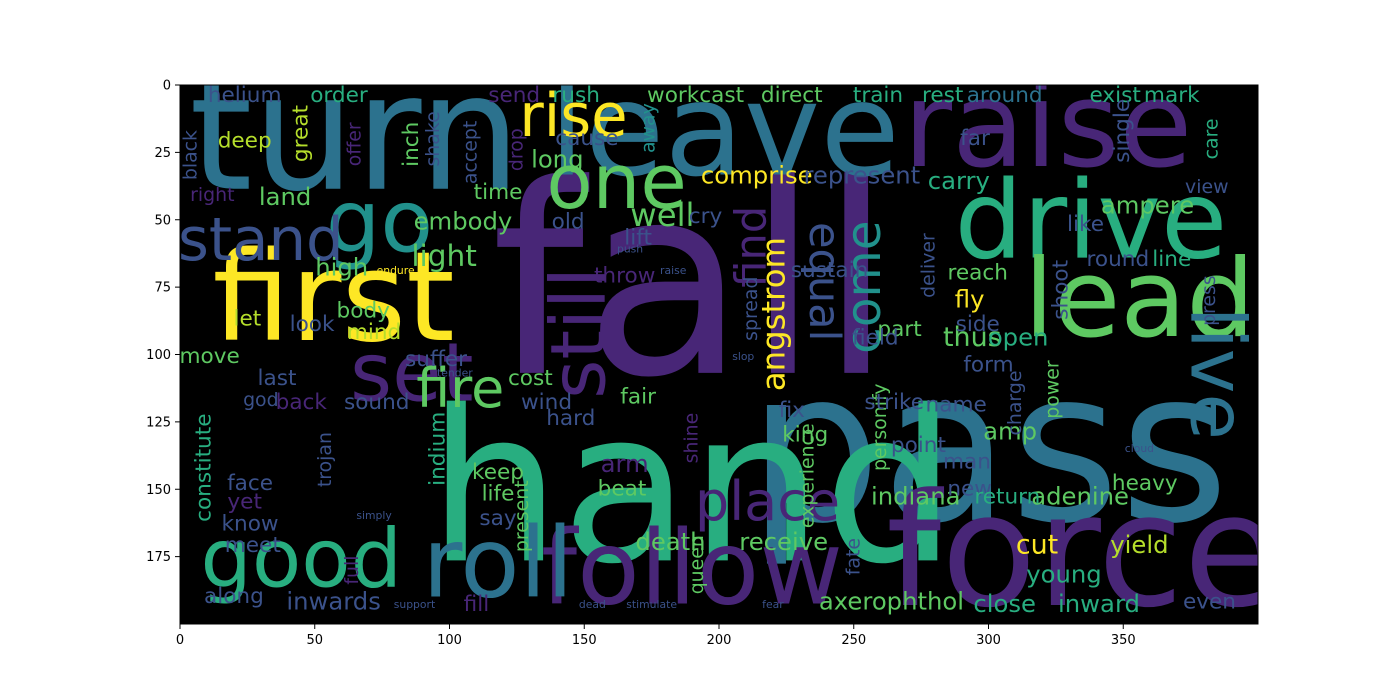 This screenshot has height=700, width=1400. What do you see at coordinates (1063, 573) in the screenshot?
I see `word-young: young` at bounding box center [1063, 573].